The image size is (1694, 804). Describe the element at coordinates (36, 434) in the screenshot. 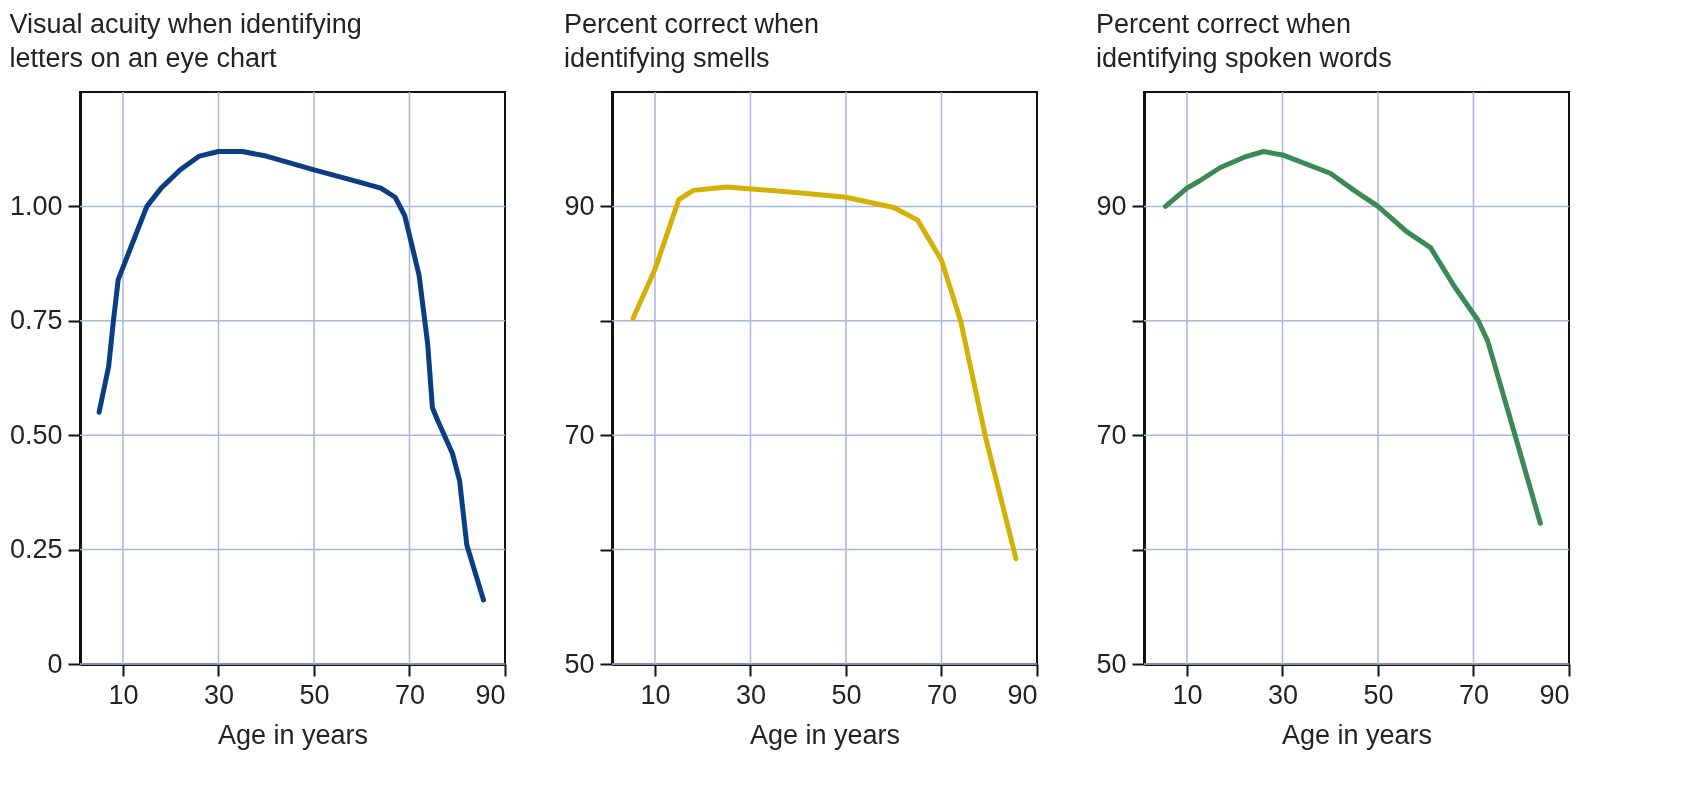

I see `y-tick-label: 0.50` at that location.